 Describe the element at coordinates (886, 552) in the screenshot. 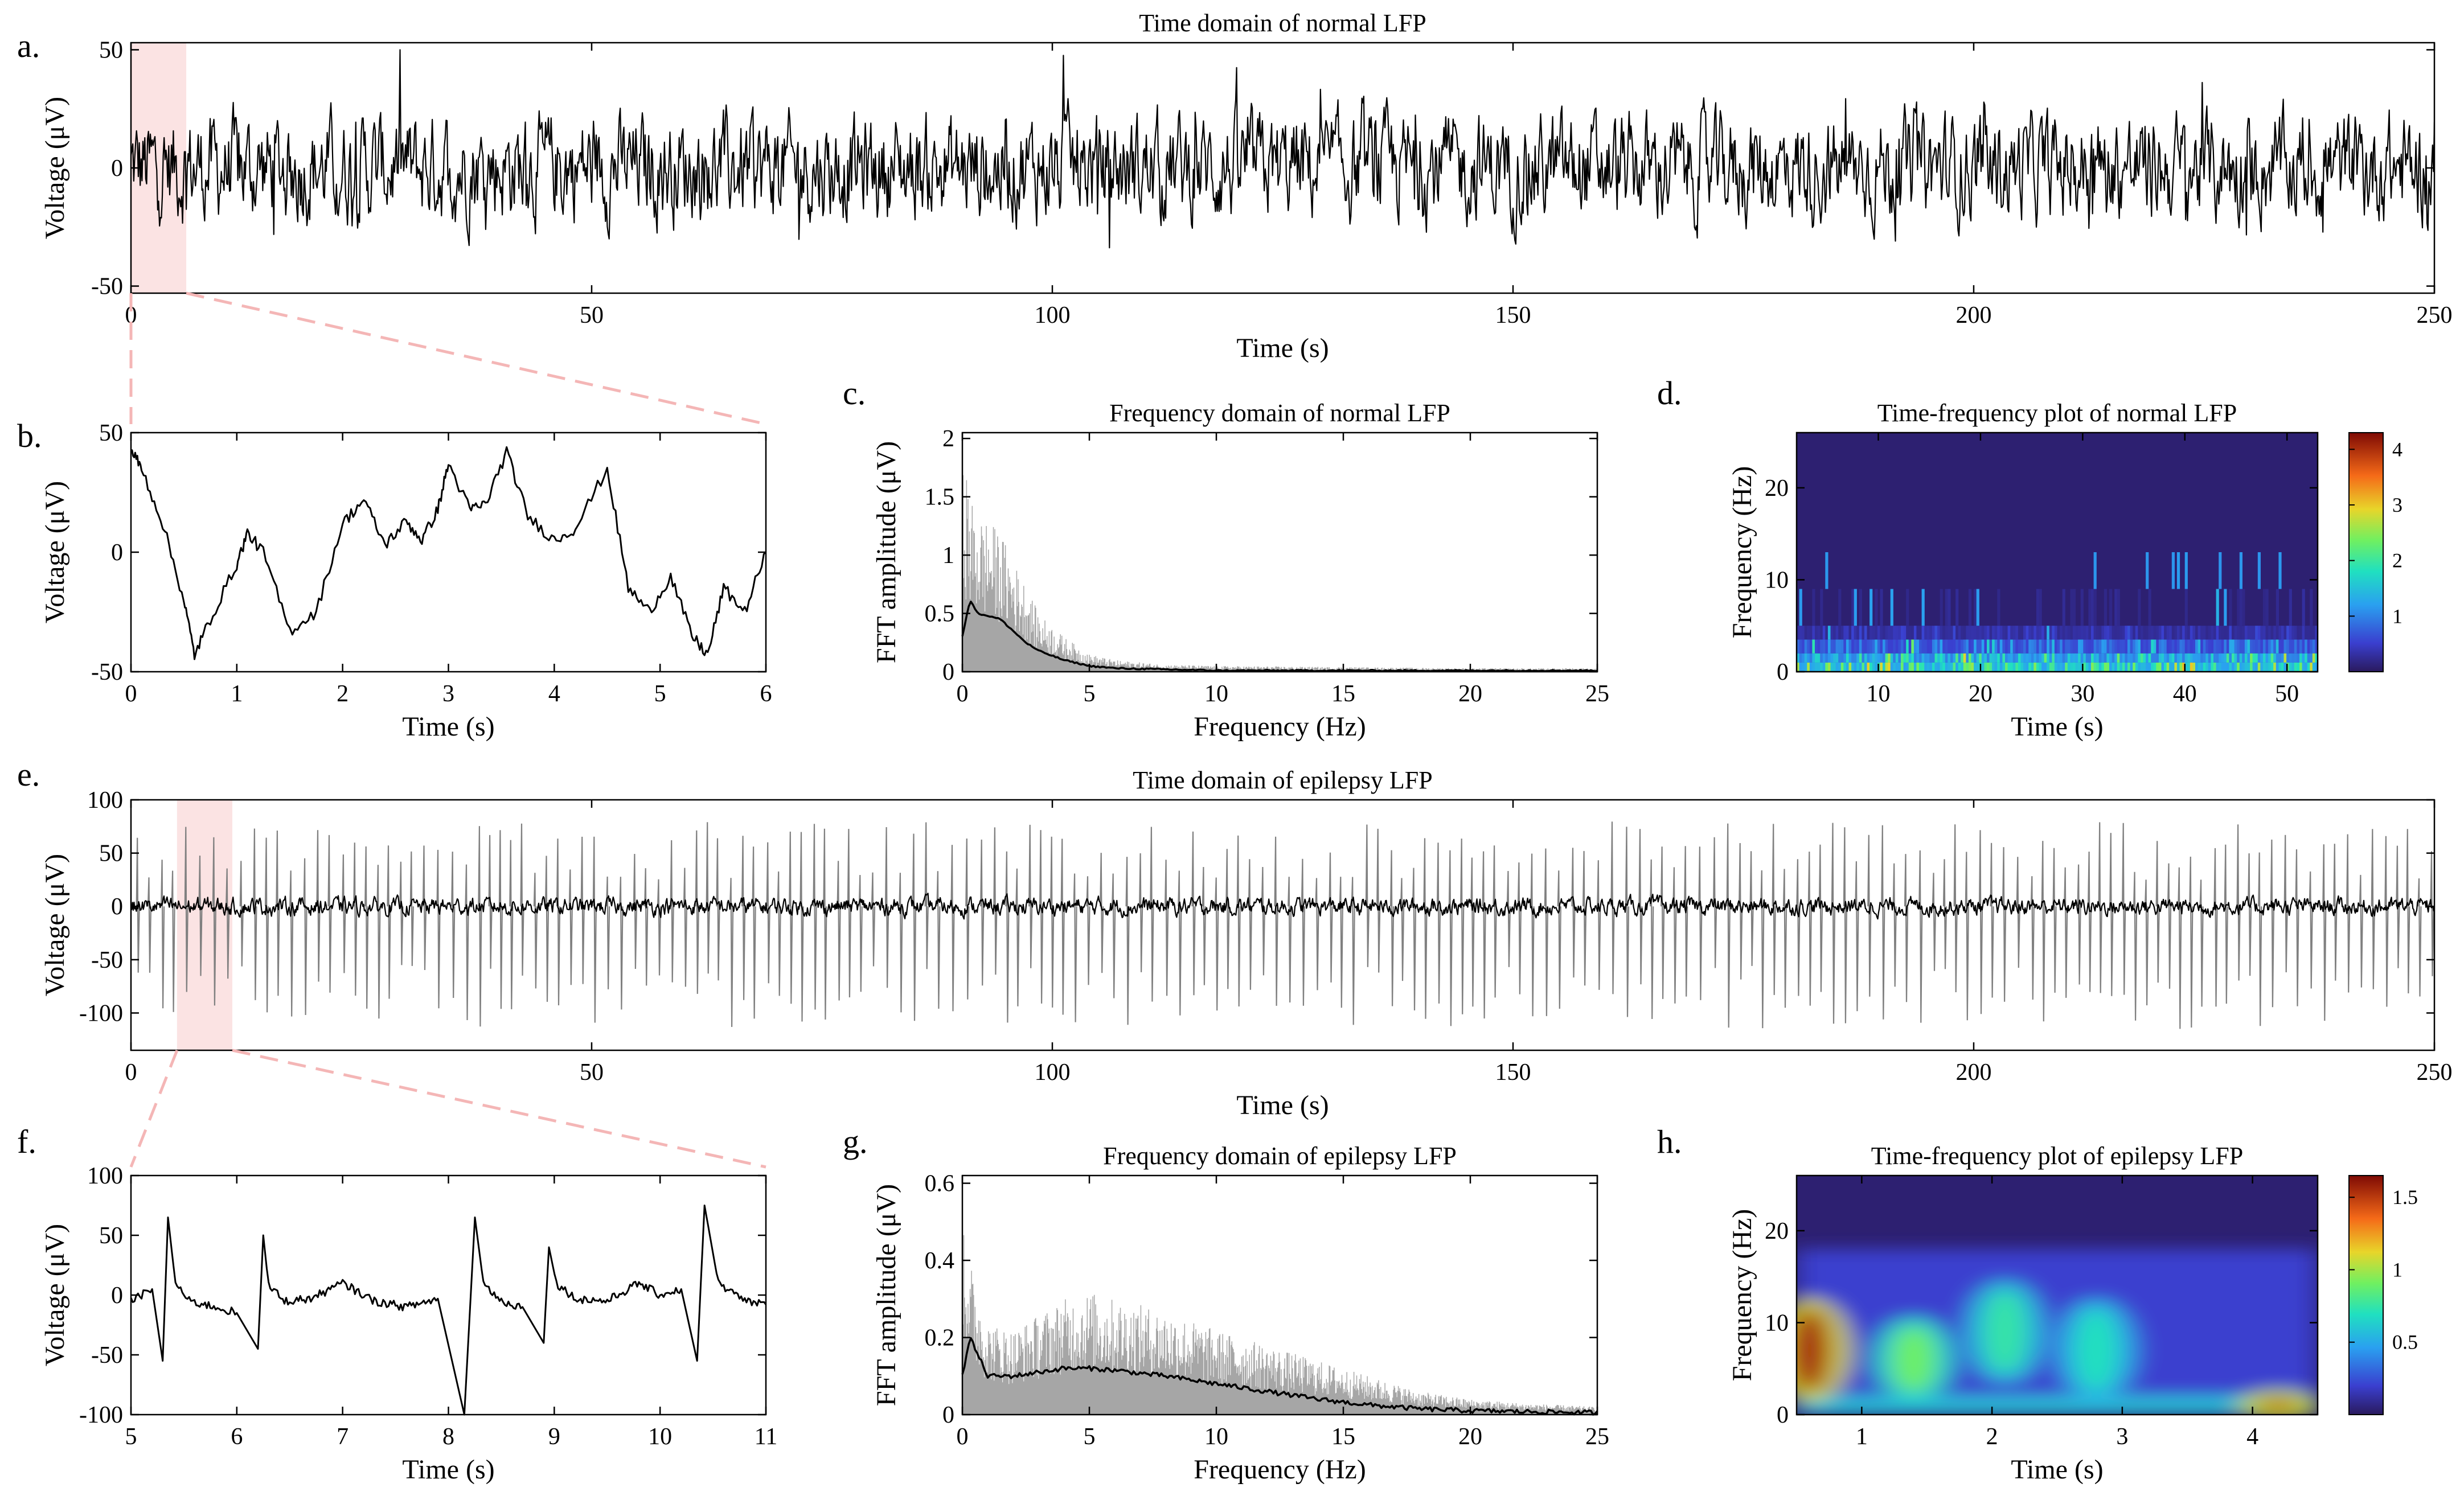

I see `y-axis-label: FFT amplitude (μV)` at that location.